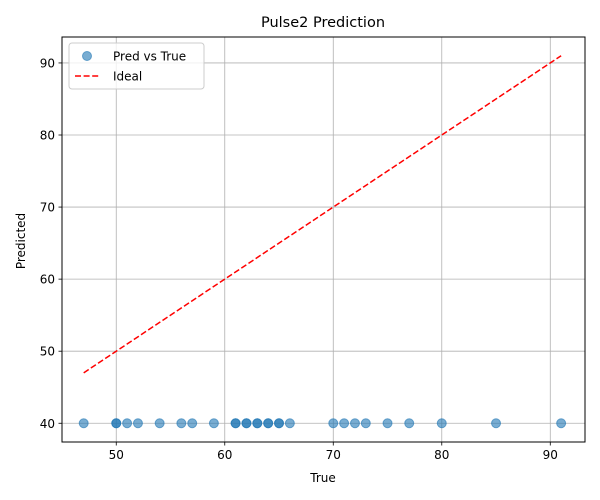  I want to click on legend-label: Pred vs True, so click(149, 57).